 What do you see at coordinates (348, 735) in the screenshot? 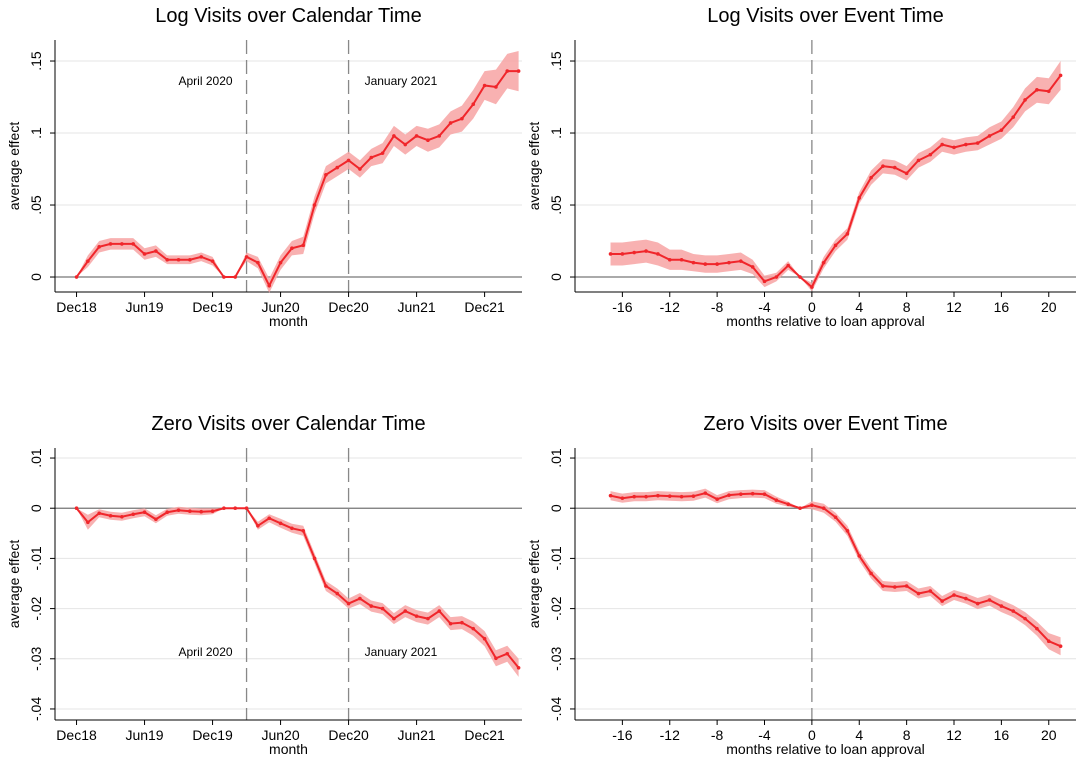
I see `x-tick-label: Dec20` at bounding box center [348, 735].